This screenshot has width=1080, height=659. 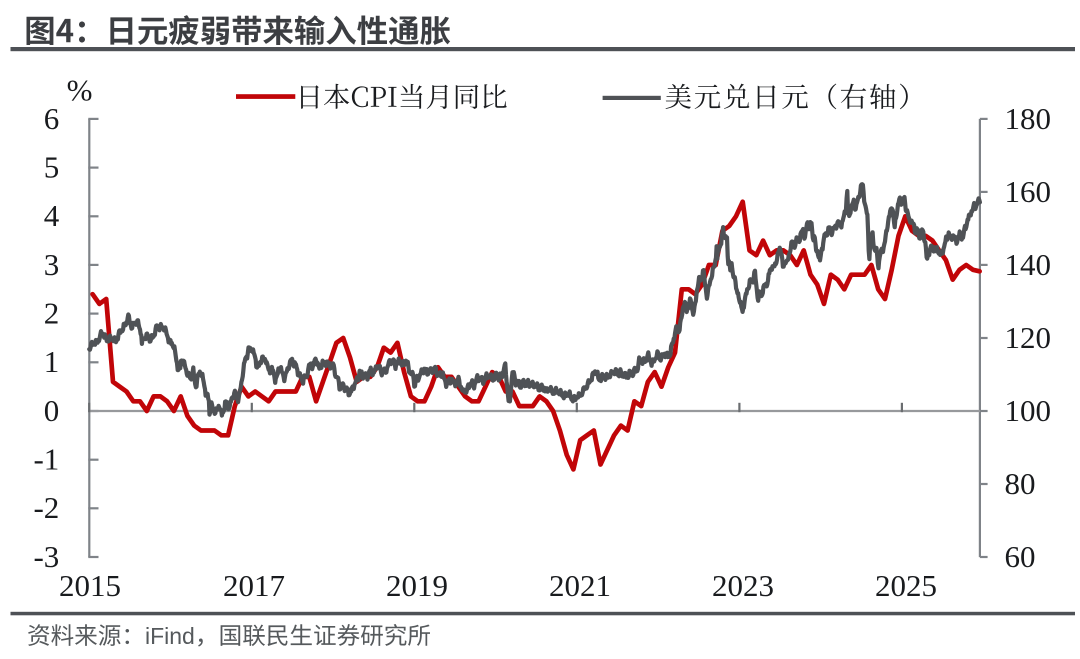 I want to click on svg-text: 5, so click(x=52, y=167).